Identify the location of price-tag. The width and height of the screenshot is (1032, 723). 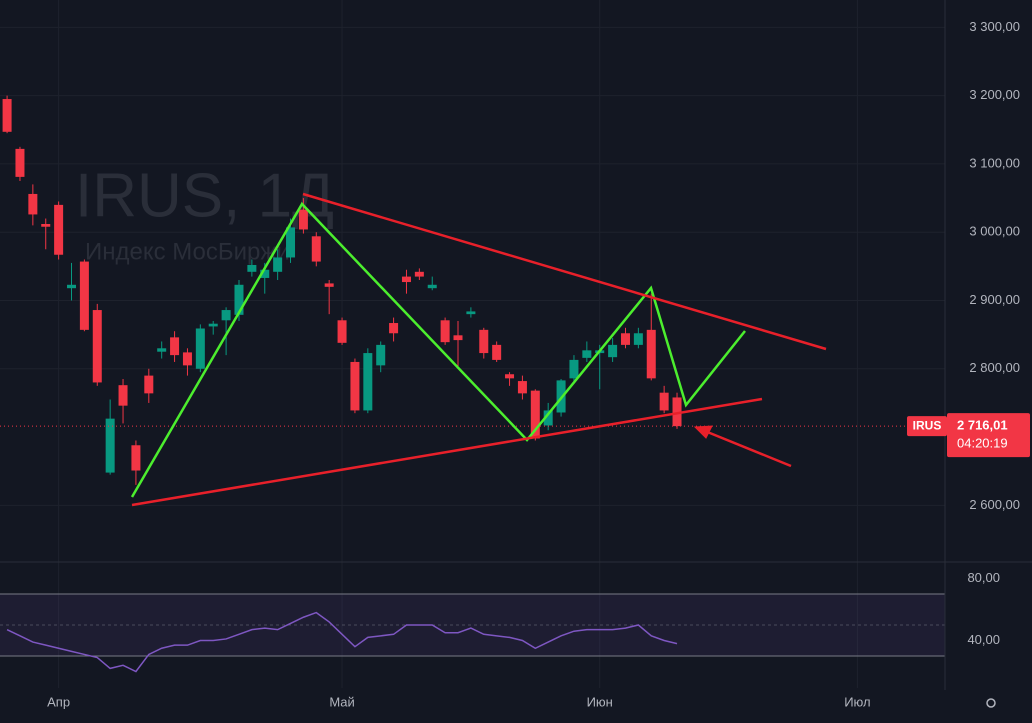
(988, 435).